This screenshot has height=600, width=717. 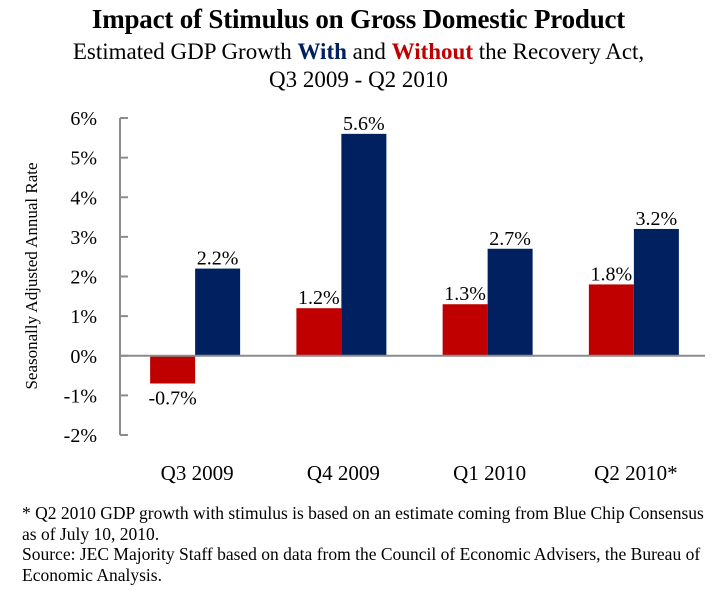 What do you see at coordinates (83, 119) in the screenshot?
I see `y-tick-label: 6%` at bounding box center [83, 119].